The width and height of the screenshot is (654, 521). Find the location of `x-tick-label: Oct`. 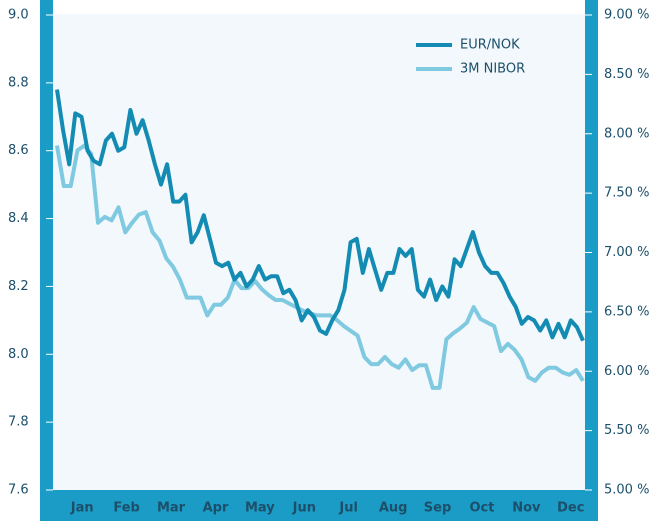

x-tick-label: Oct is located at coordinates (481, 508).